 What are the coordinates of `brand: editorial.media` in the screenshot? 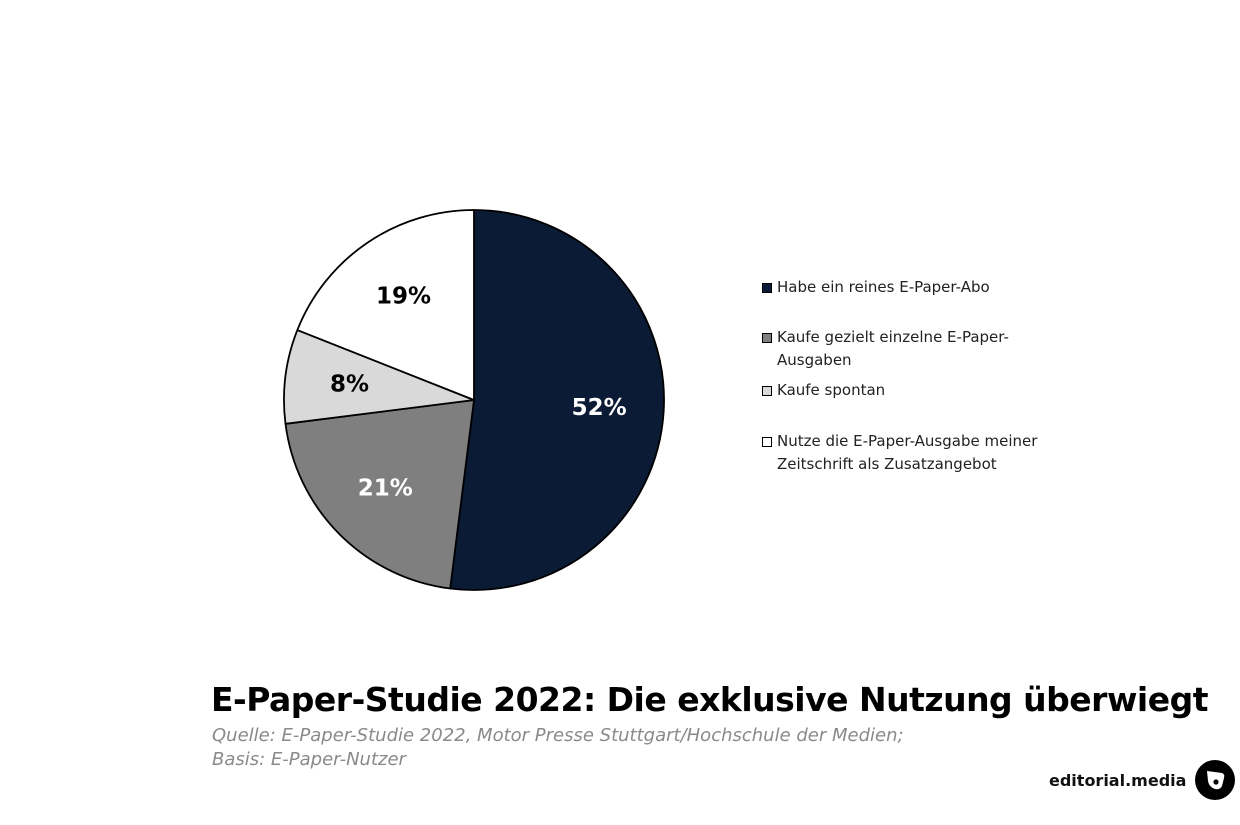 It's located at (1142, 780).